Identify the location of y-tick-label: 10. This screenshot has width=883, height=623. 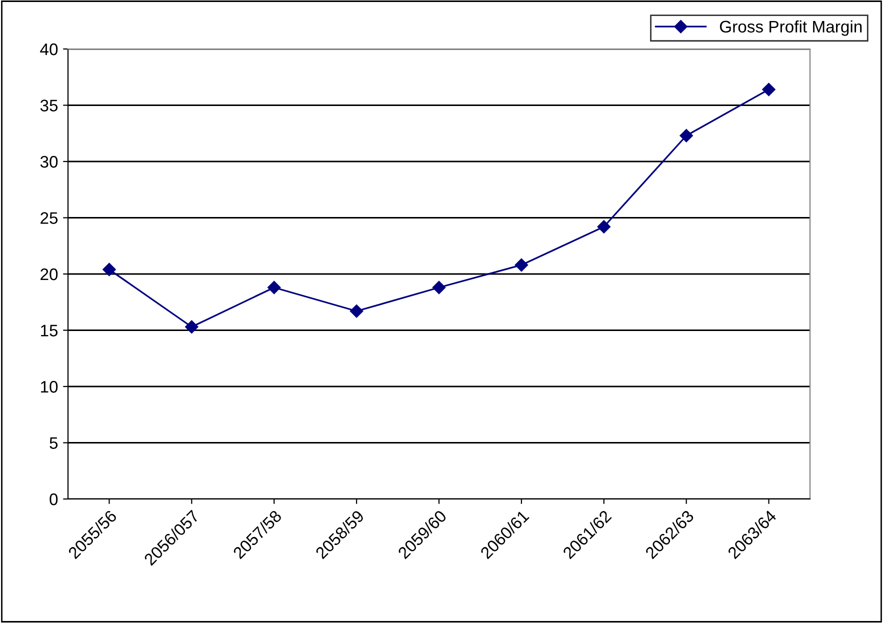
(49, 386).